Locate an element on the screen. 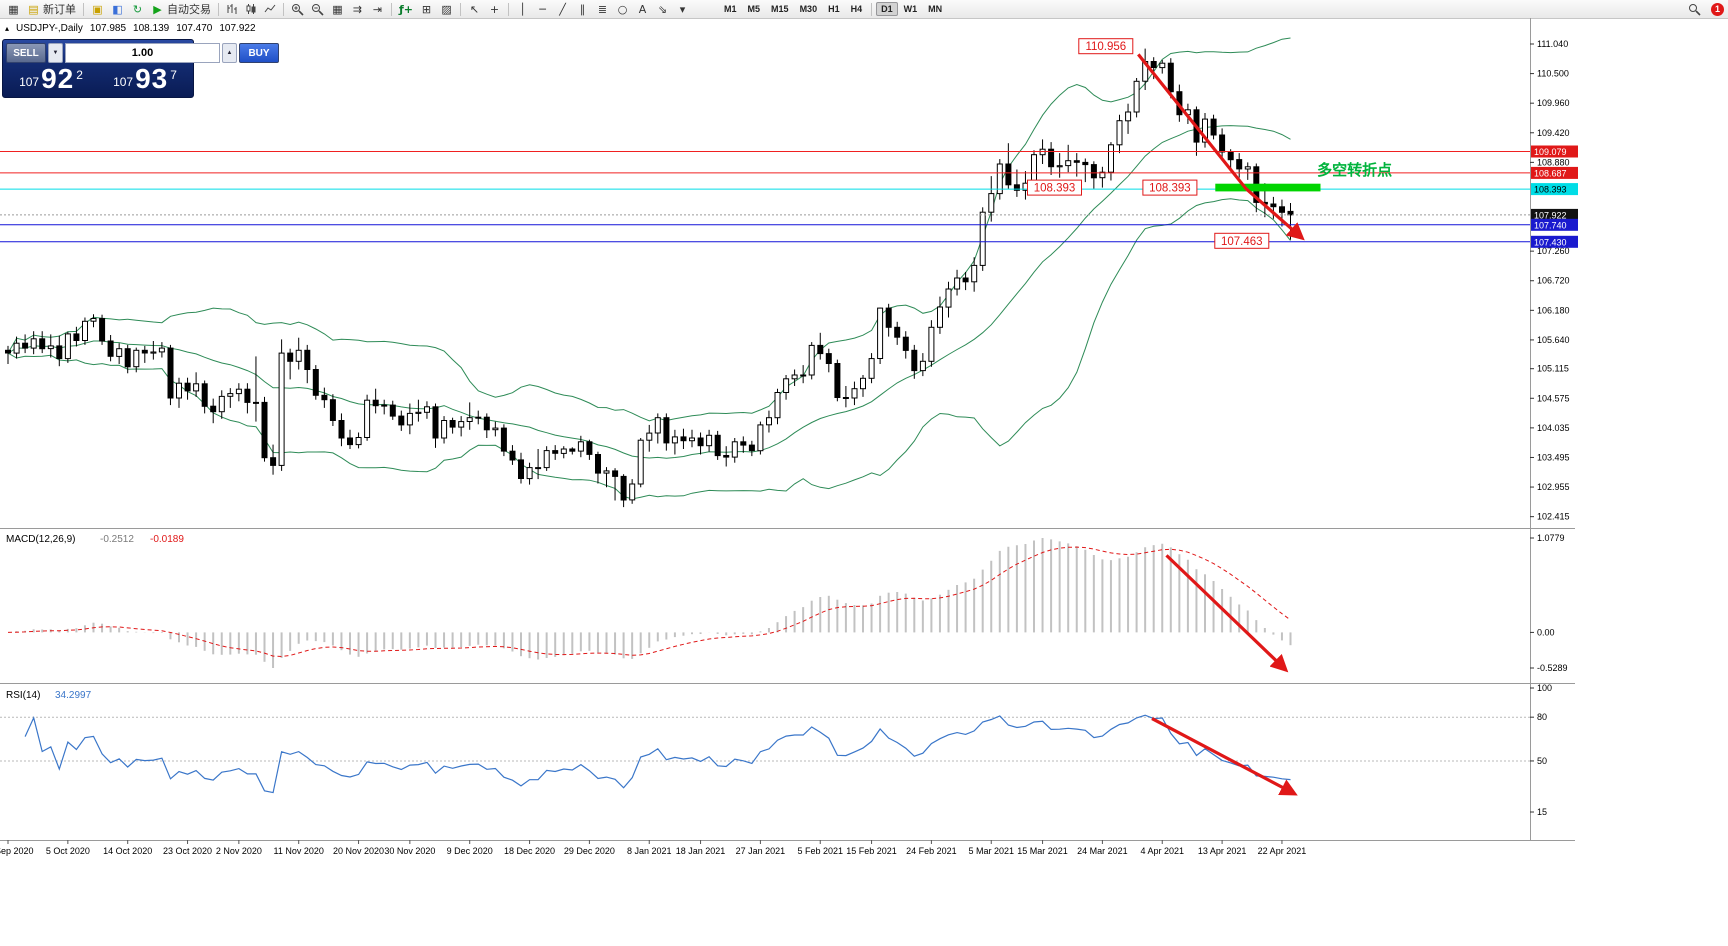 Image resolution: width=1728 pixels, height=946 pixels. auto-trading-button: ▶ 自动交易 is located at coordinates (181, 9).